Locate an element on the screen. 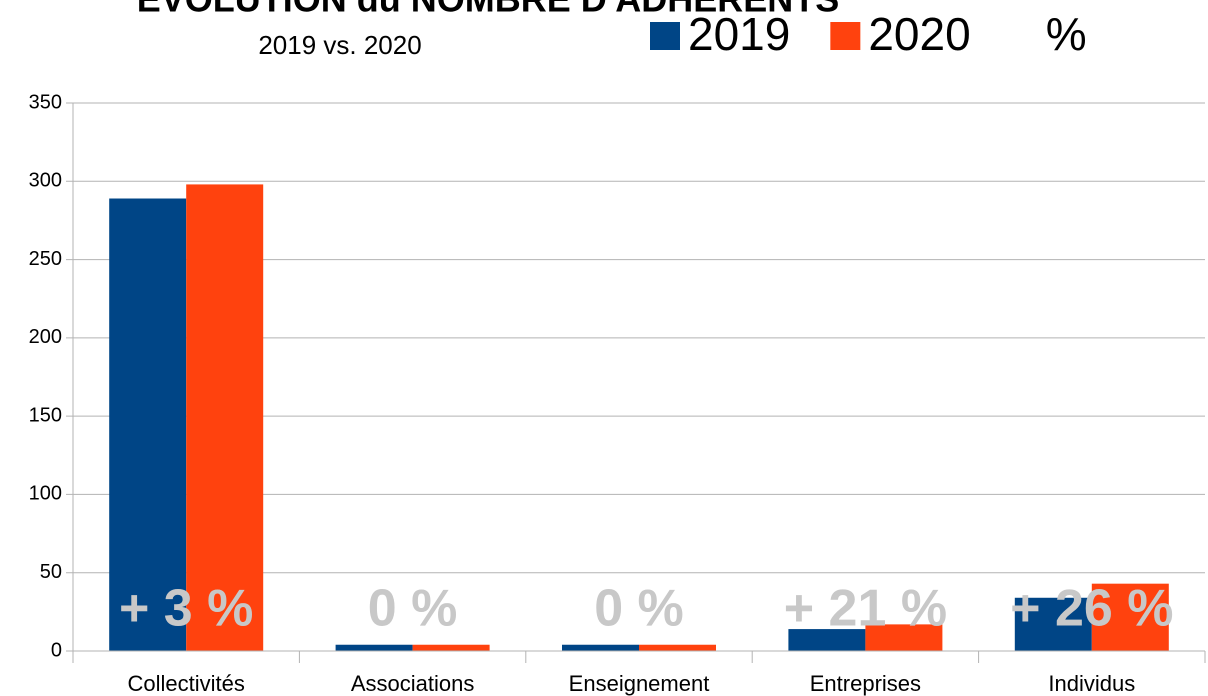  y-tick-label: 100 is located at coordinates (45, 494).